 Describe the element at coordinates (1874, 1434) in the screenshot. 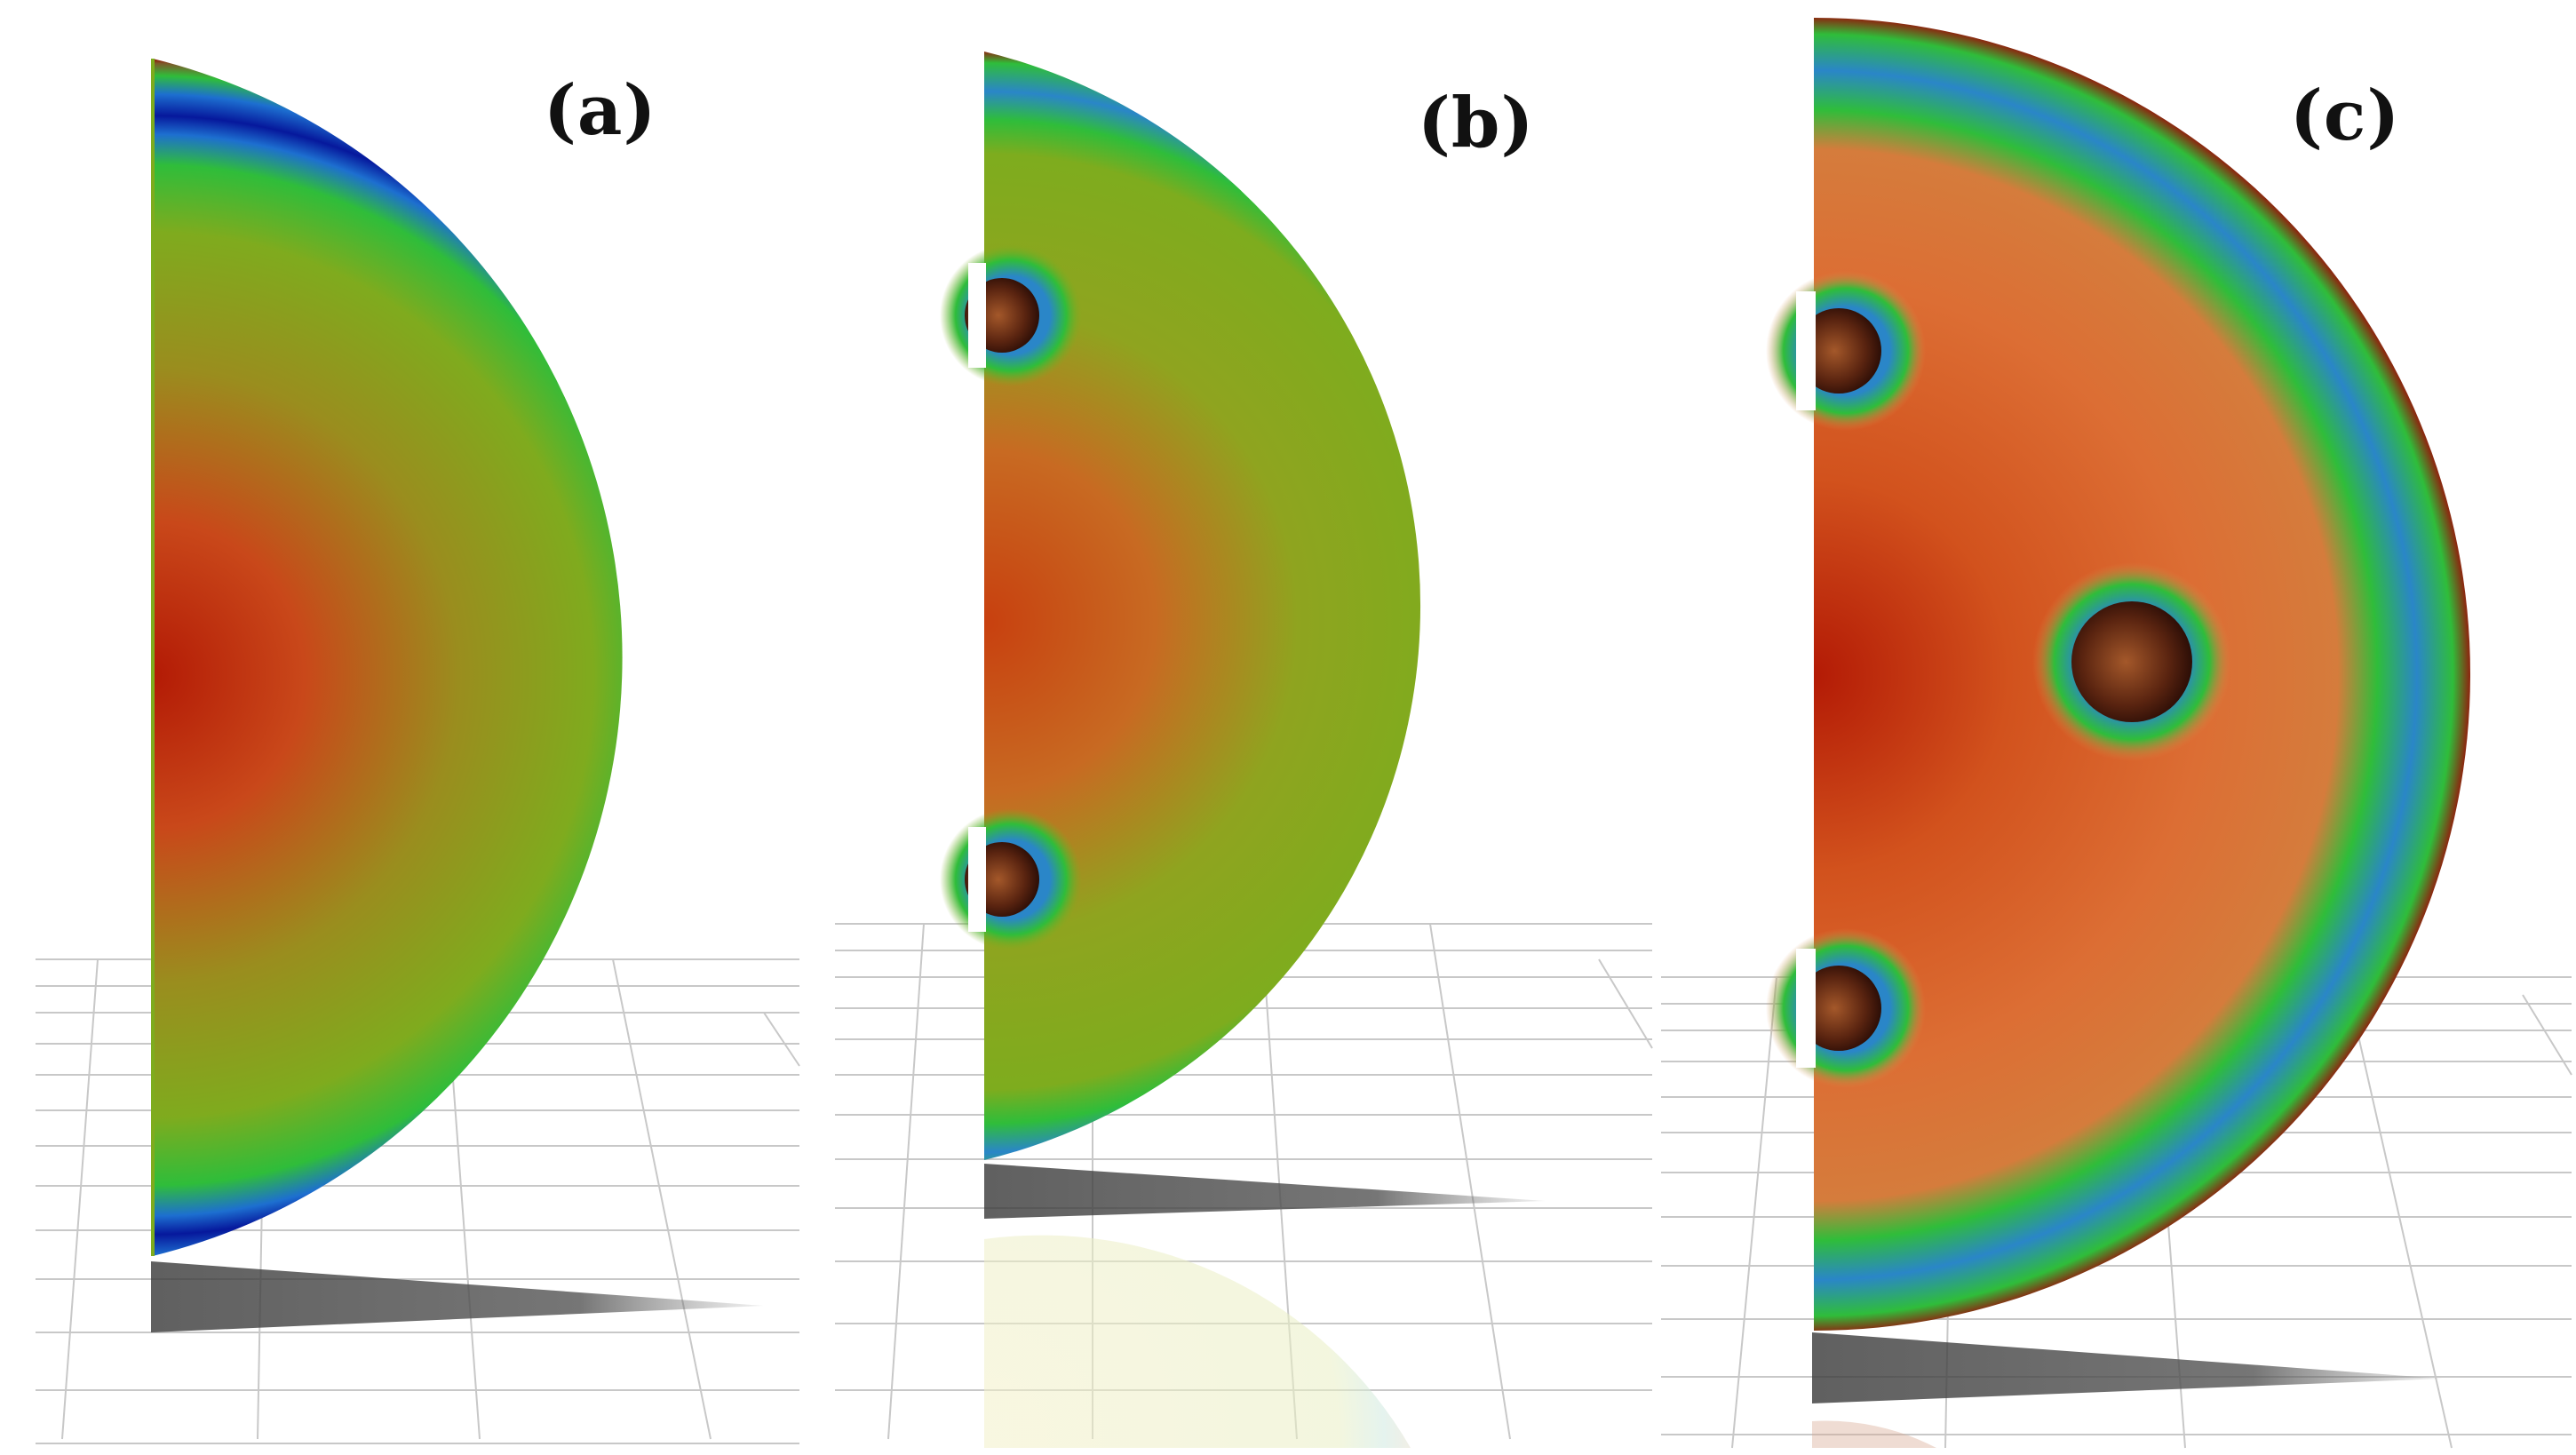

I see `reflection-c` at that location.